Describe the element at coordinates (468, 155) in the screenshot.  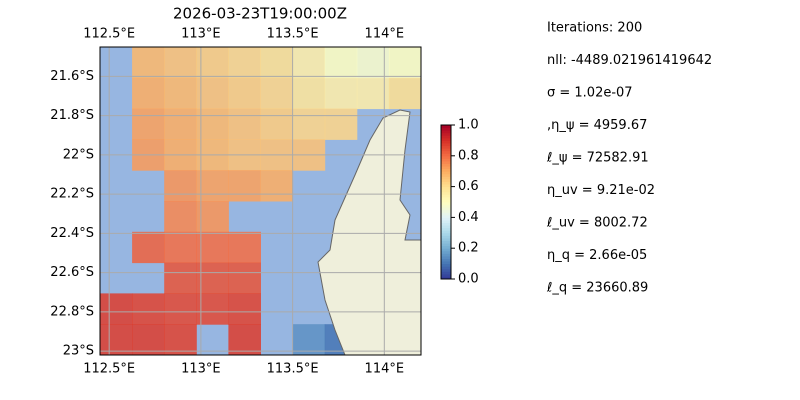
I see `colorbar-tick-label: 0.8` at that location.